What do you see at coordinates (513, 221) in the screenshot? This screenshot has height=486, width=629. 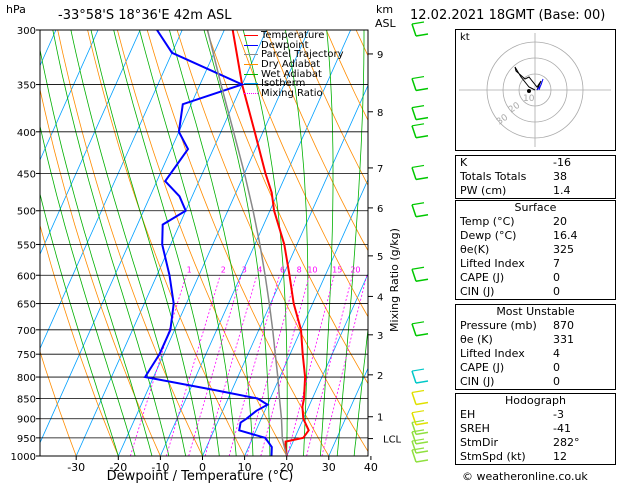 I see `surface-row: Temp (°C) 20` at bounding box center [513, 221].